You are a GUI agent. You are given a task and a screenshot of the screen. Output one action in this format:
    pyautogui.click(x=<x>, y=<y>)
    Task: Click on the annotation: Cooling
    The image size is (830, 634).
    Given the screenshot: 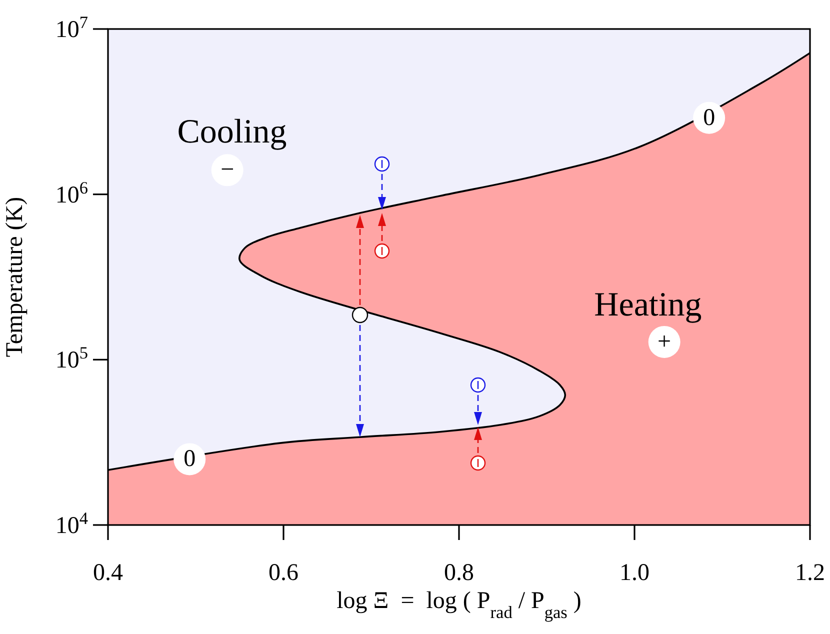 What is the action you would take?
    pyautogui.click(x=232, y=132)
    